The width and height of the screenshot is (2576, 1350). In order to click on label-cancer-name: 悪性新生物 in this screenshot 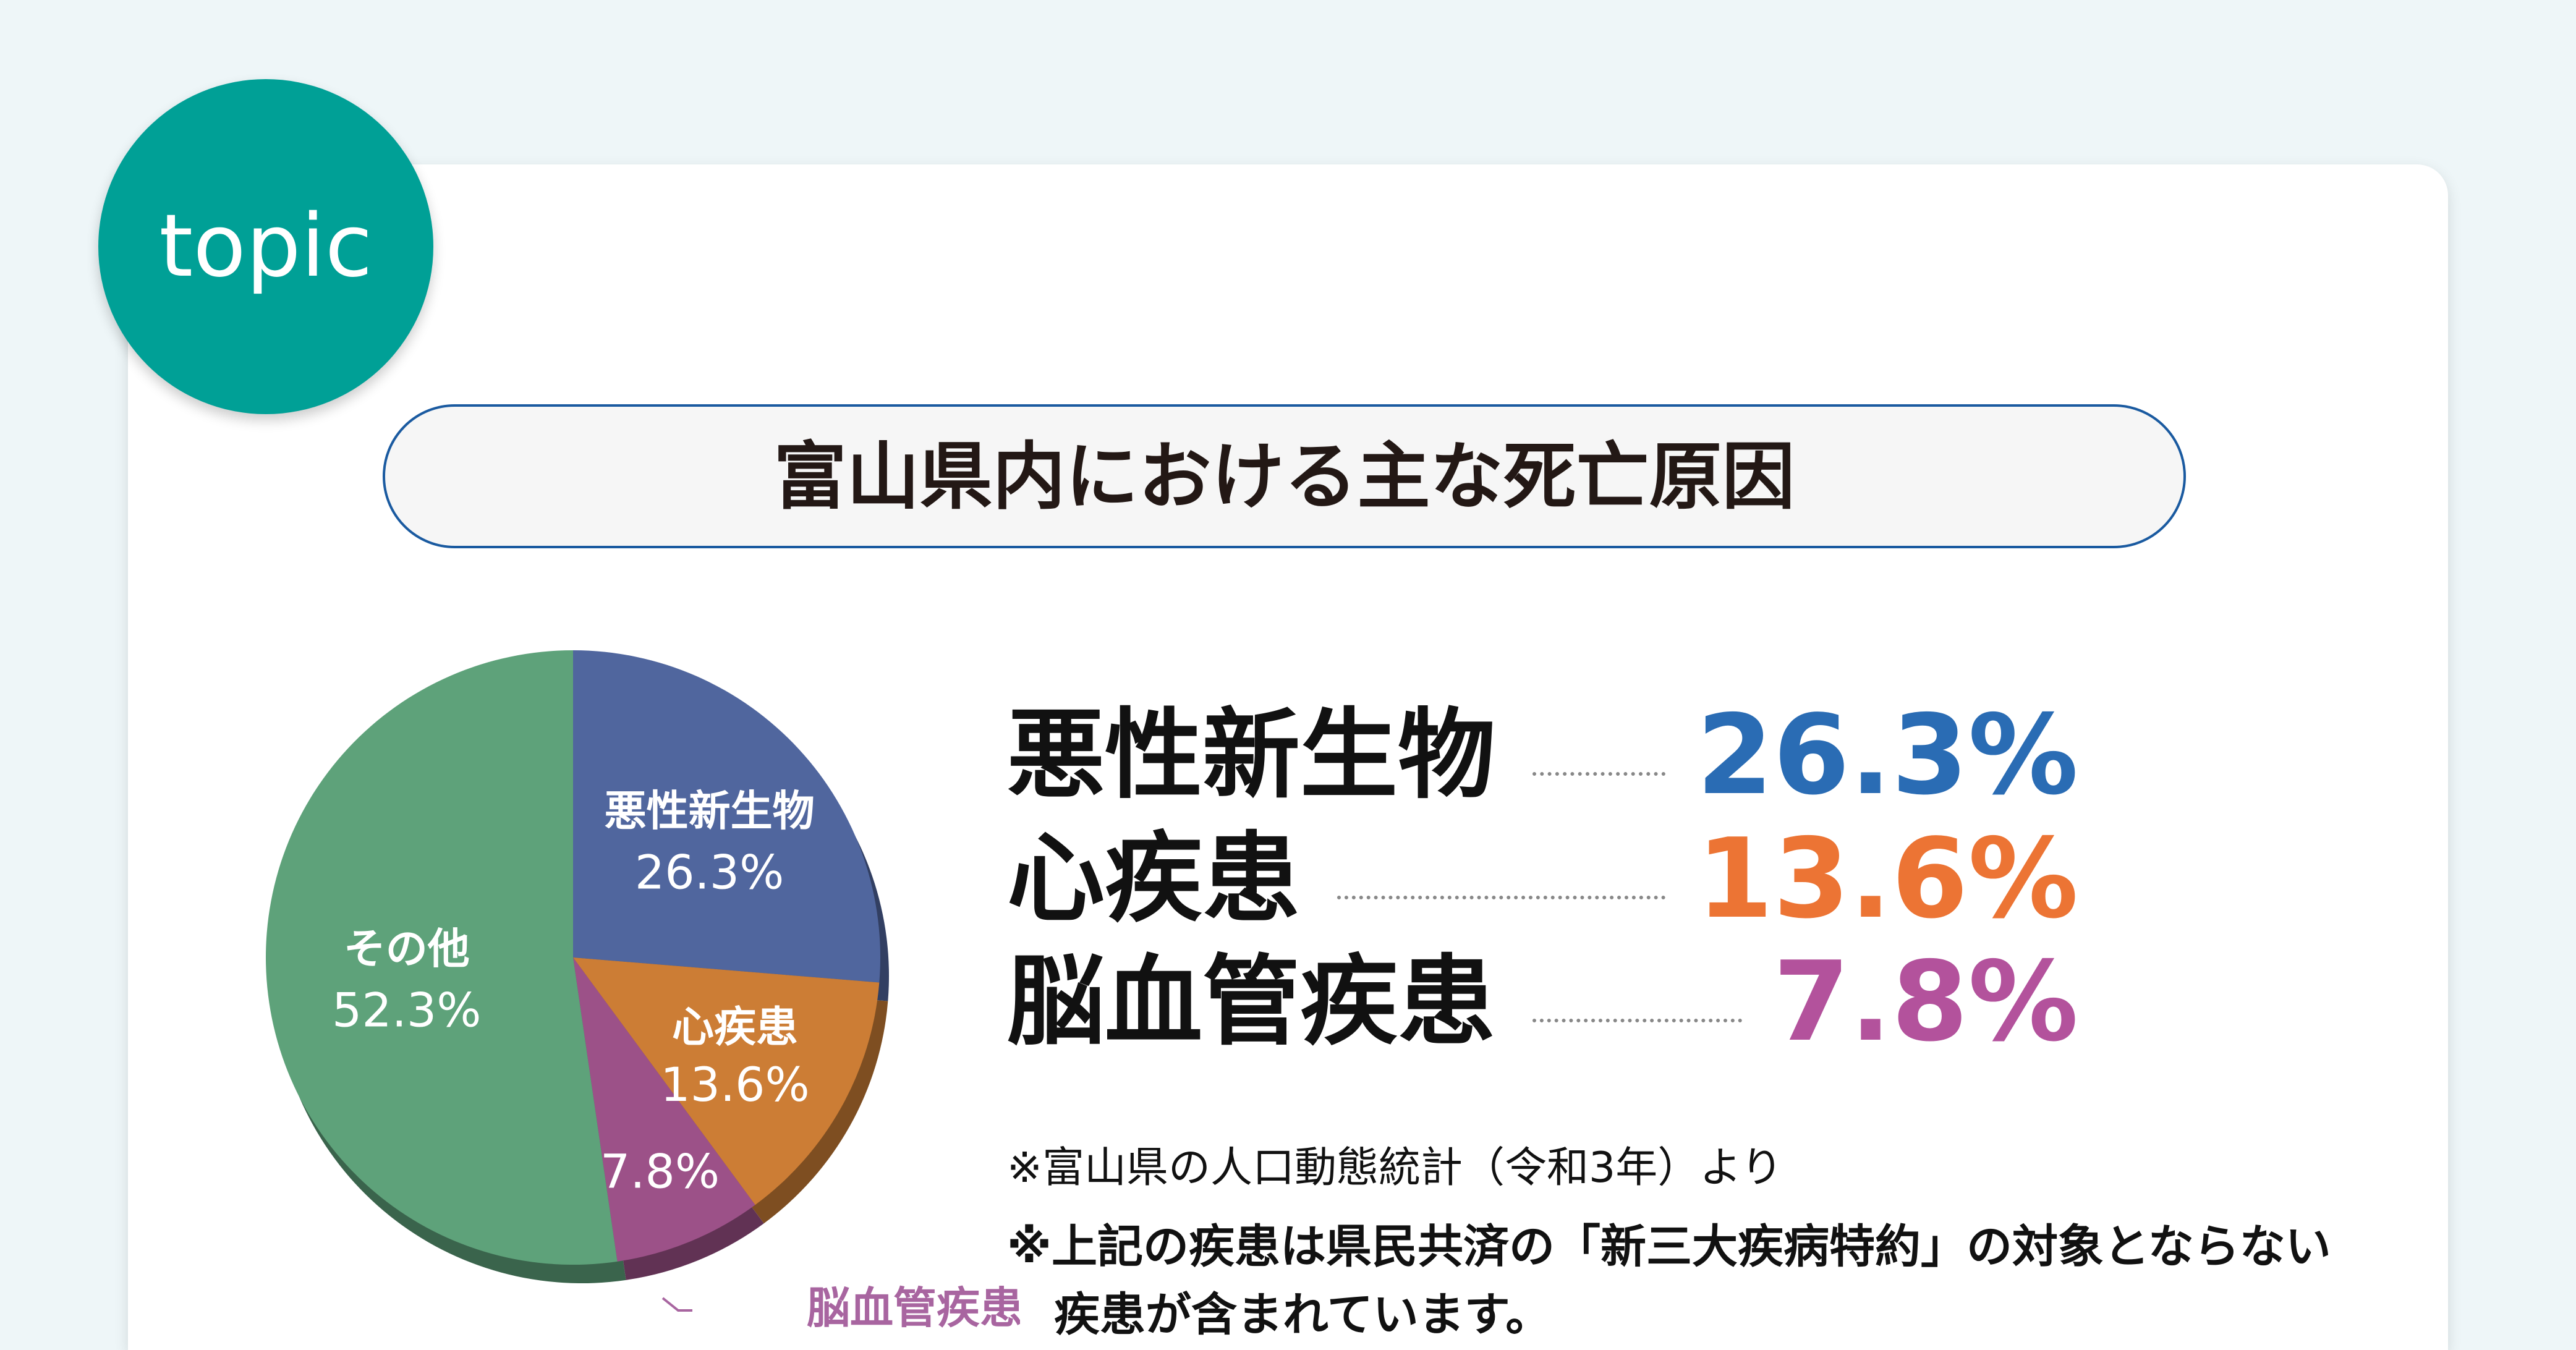, I will do `click(710, 812)`.